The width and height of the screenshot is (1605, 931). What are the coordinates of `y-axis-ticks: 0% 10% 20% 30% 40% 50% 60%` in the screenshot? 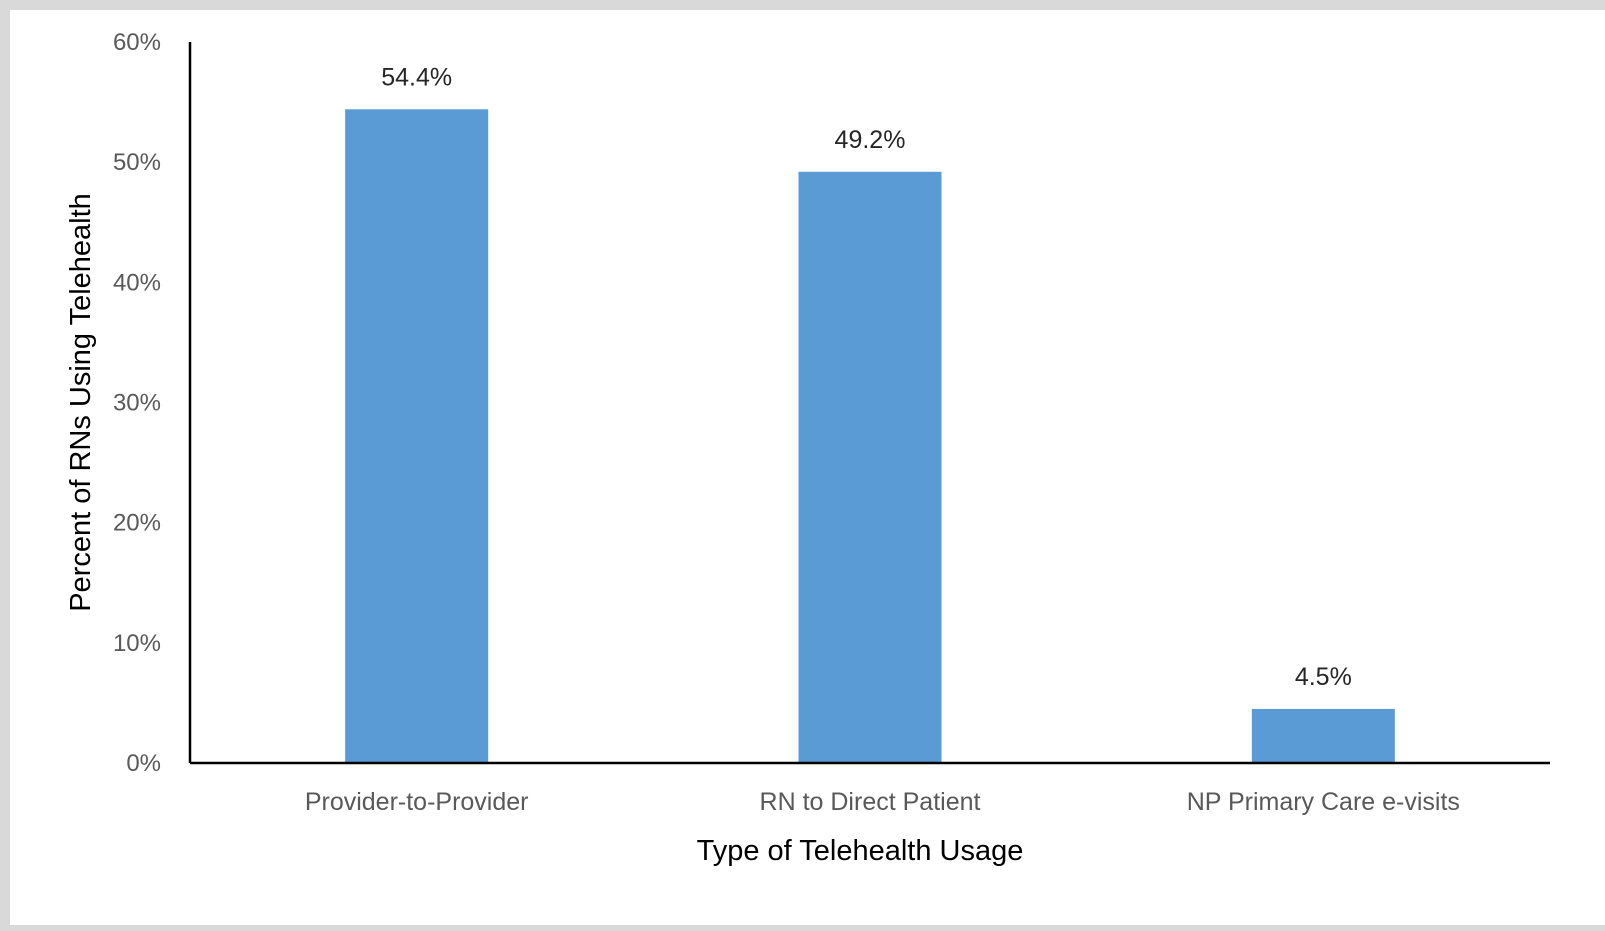 It's located at (137, 403).